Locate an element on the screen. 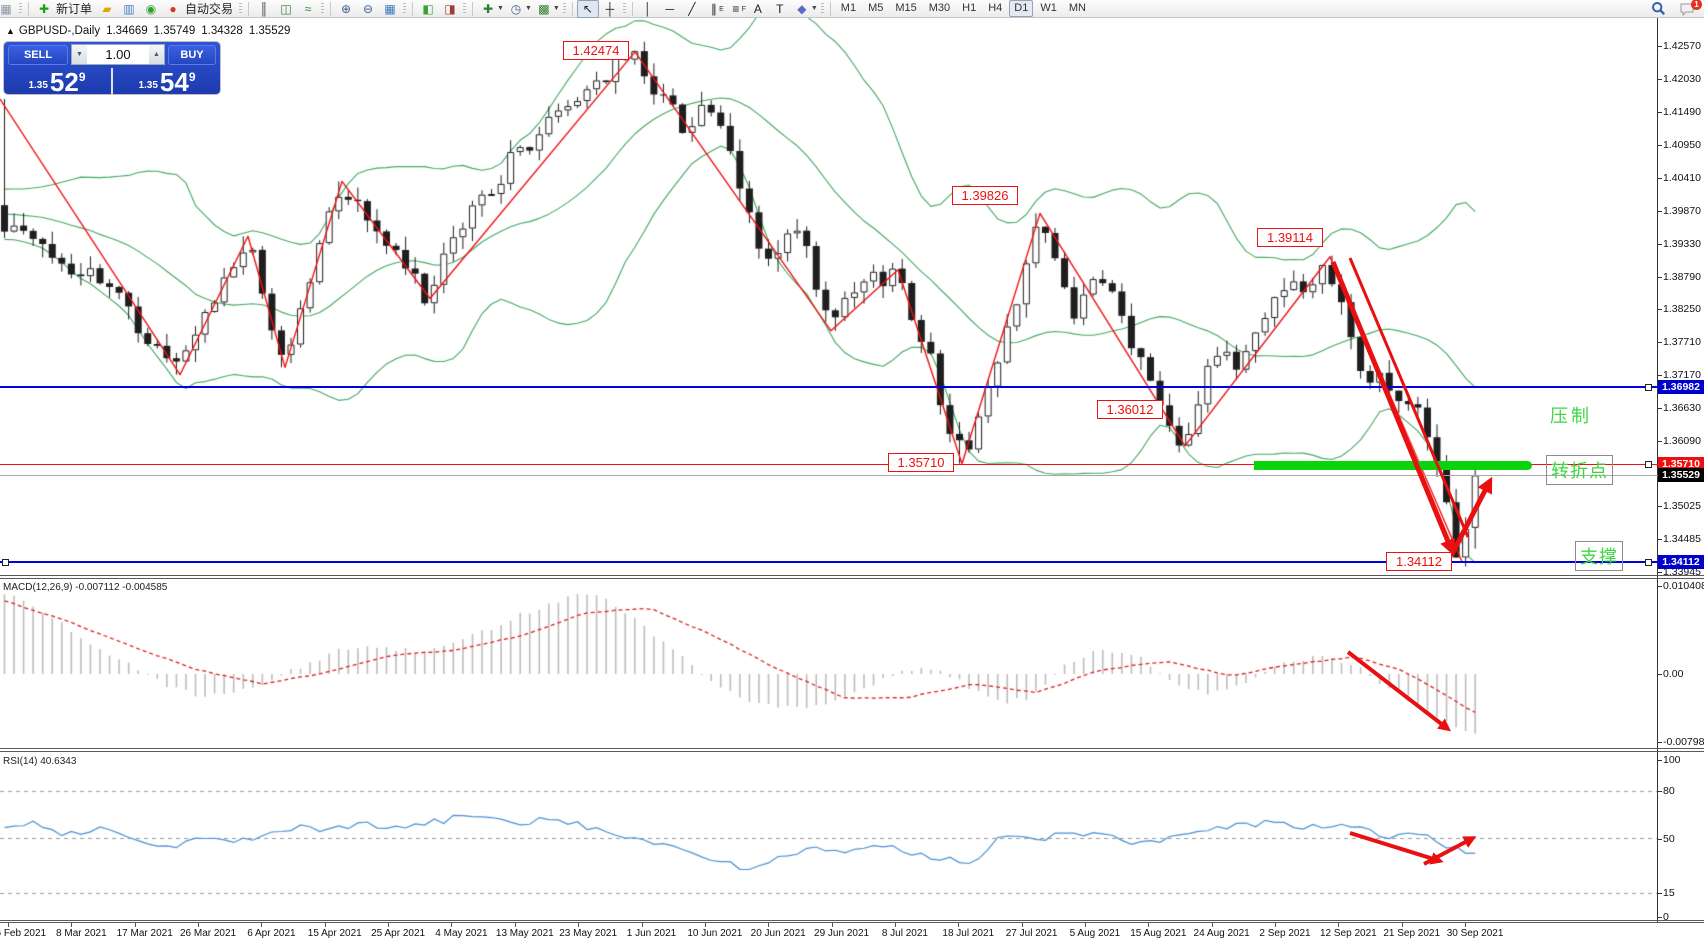 The image size is (1704, 941). price-axis-tick: 1.38790 is located at coordinates (1679, 276).